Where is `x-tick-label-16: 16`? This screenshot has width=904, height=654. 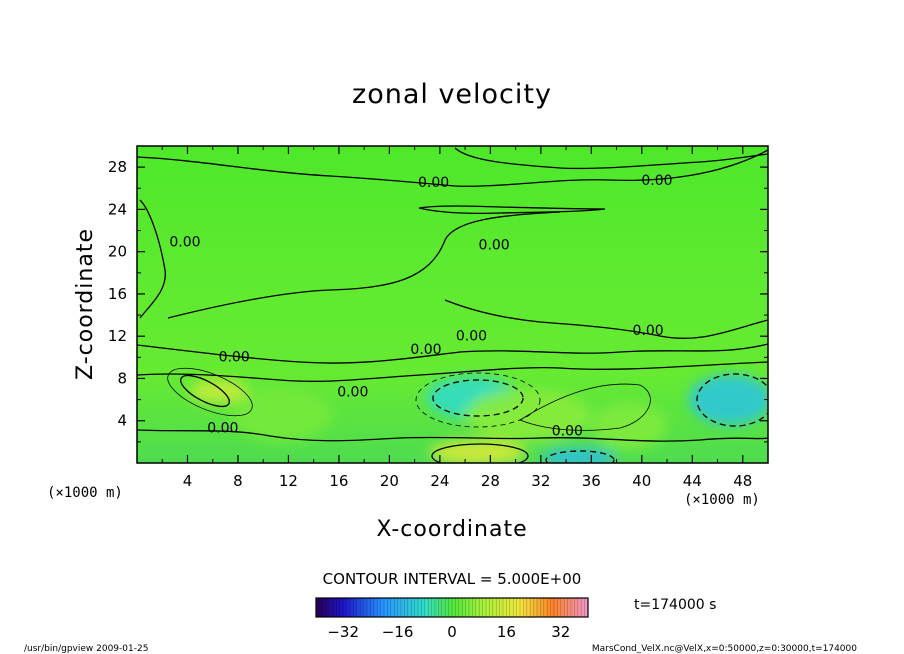
x-tick-label-16: 16 is located at coordinates (338, 481).